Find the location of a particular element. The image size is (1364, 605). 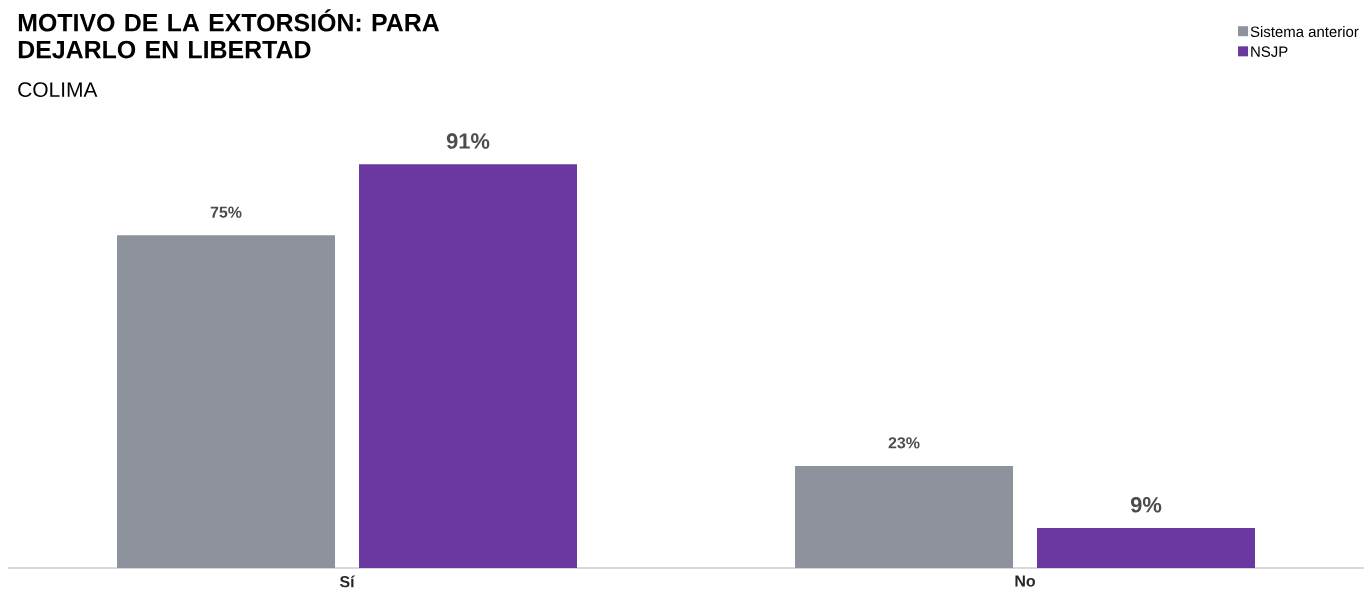

data-label: 91% is located at coordinates (468, 141).